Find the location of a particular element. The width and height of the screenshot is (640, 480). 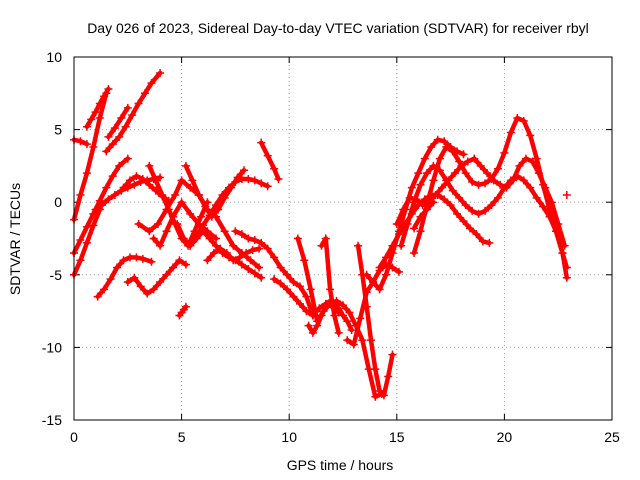

y-tick-labels: -15 -10 -5 0 5 10 is located at coordinates (52, 238).